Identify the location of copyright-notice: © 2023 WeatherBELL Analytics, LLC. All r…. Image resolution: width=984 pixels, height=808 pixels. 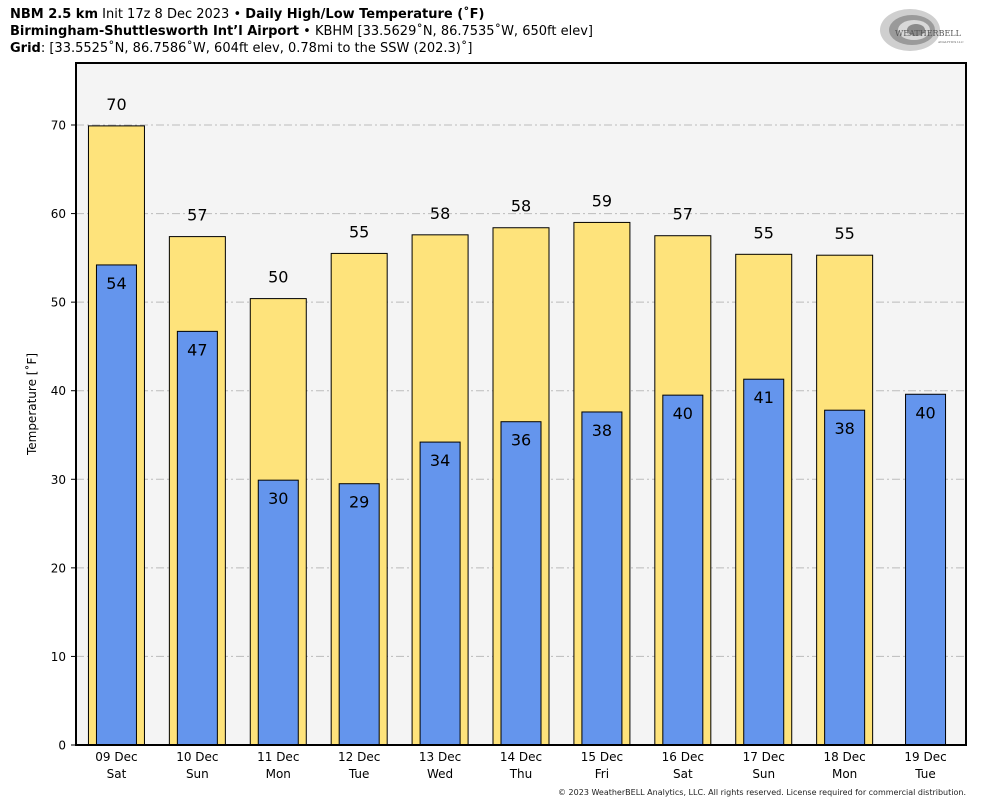
(762, 792).